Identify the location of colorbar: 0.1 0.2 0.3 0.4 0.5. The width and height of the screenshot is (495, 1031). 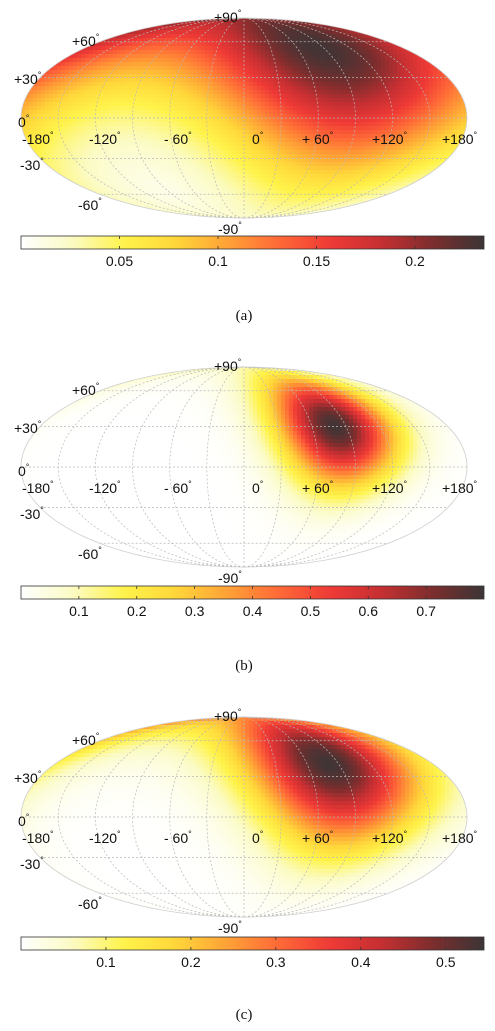
(252, 953).